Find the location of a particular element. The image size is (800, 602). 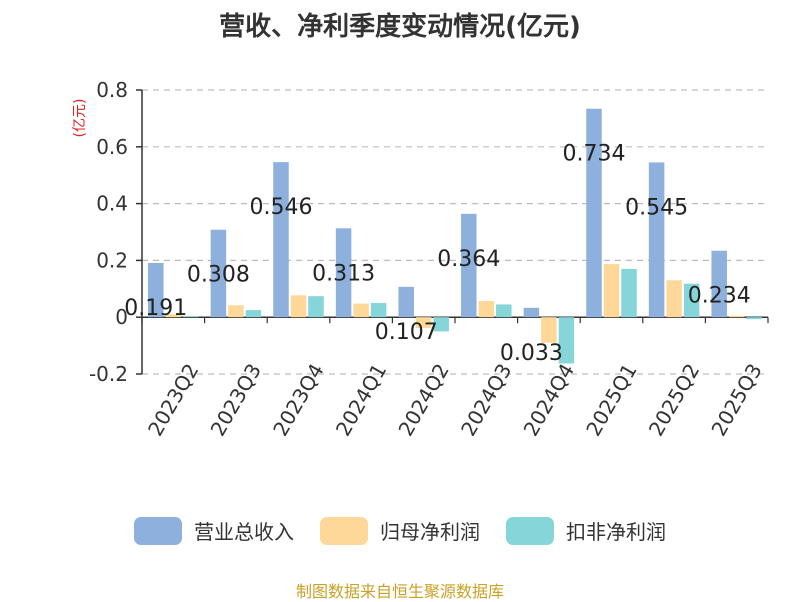

y-tick-label: 0.6 is located at coordinates (112, 147).